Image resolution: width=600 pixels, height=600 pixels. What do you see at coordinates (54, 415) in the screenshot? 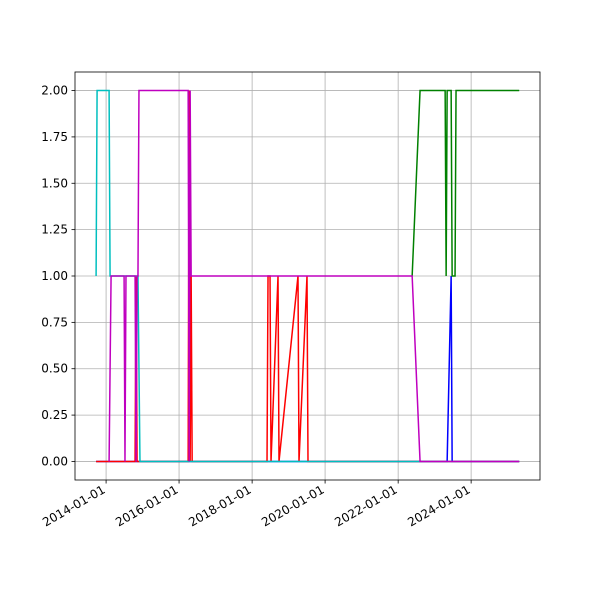
I see `y-tick-label: 0.25` at bounding box center [54, 415].